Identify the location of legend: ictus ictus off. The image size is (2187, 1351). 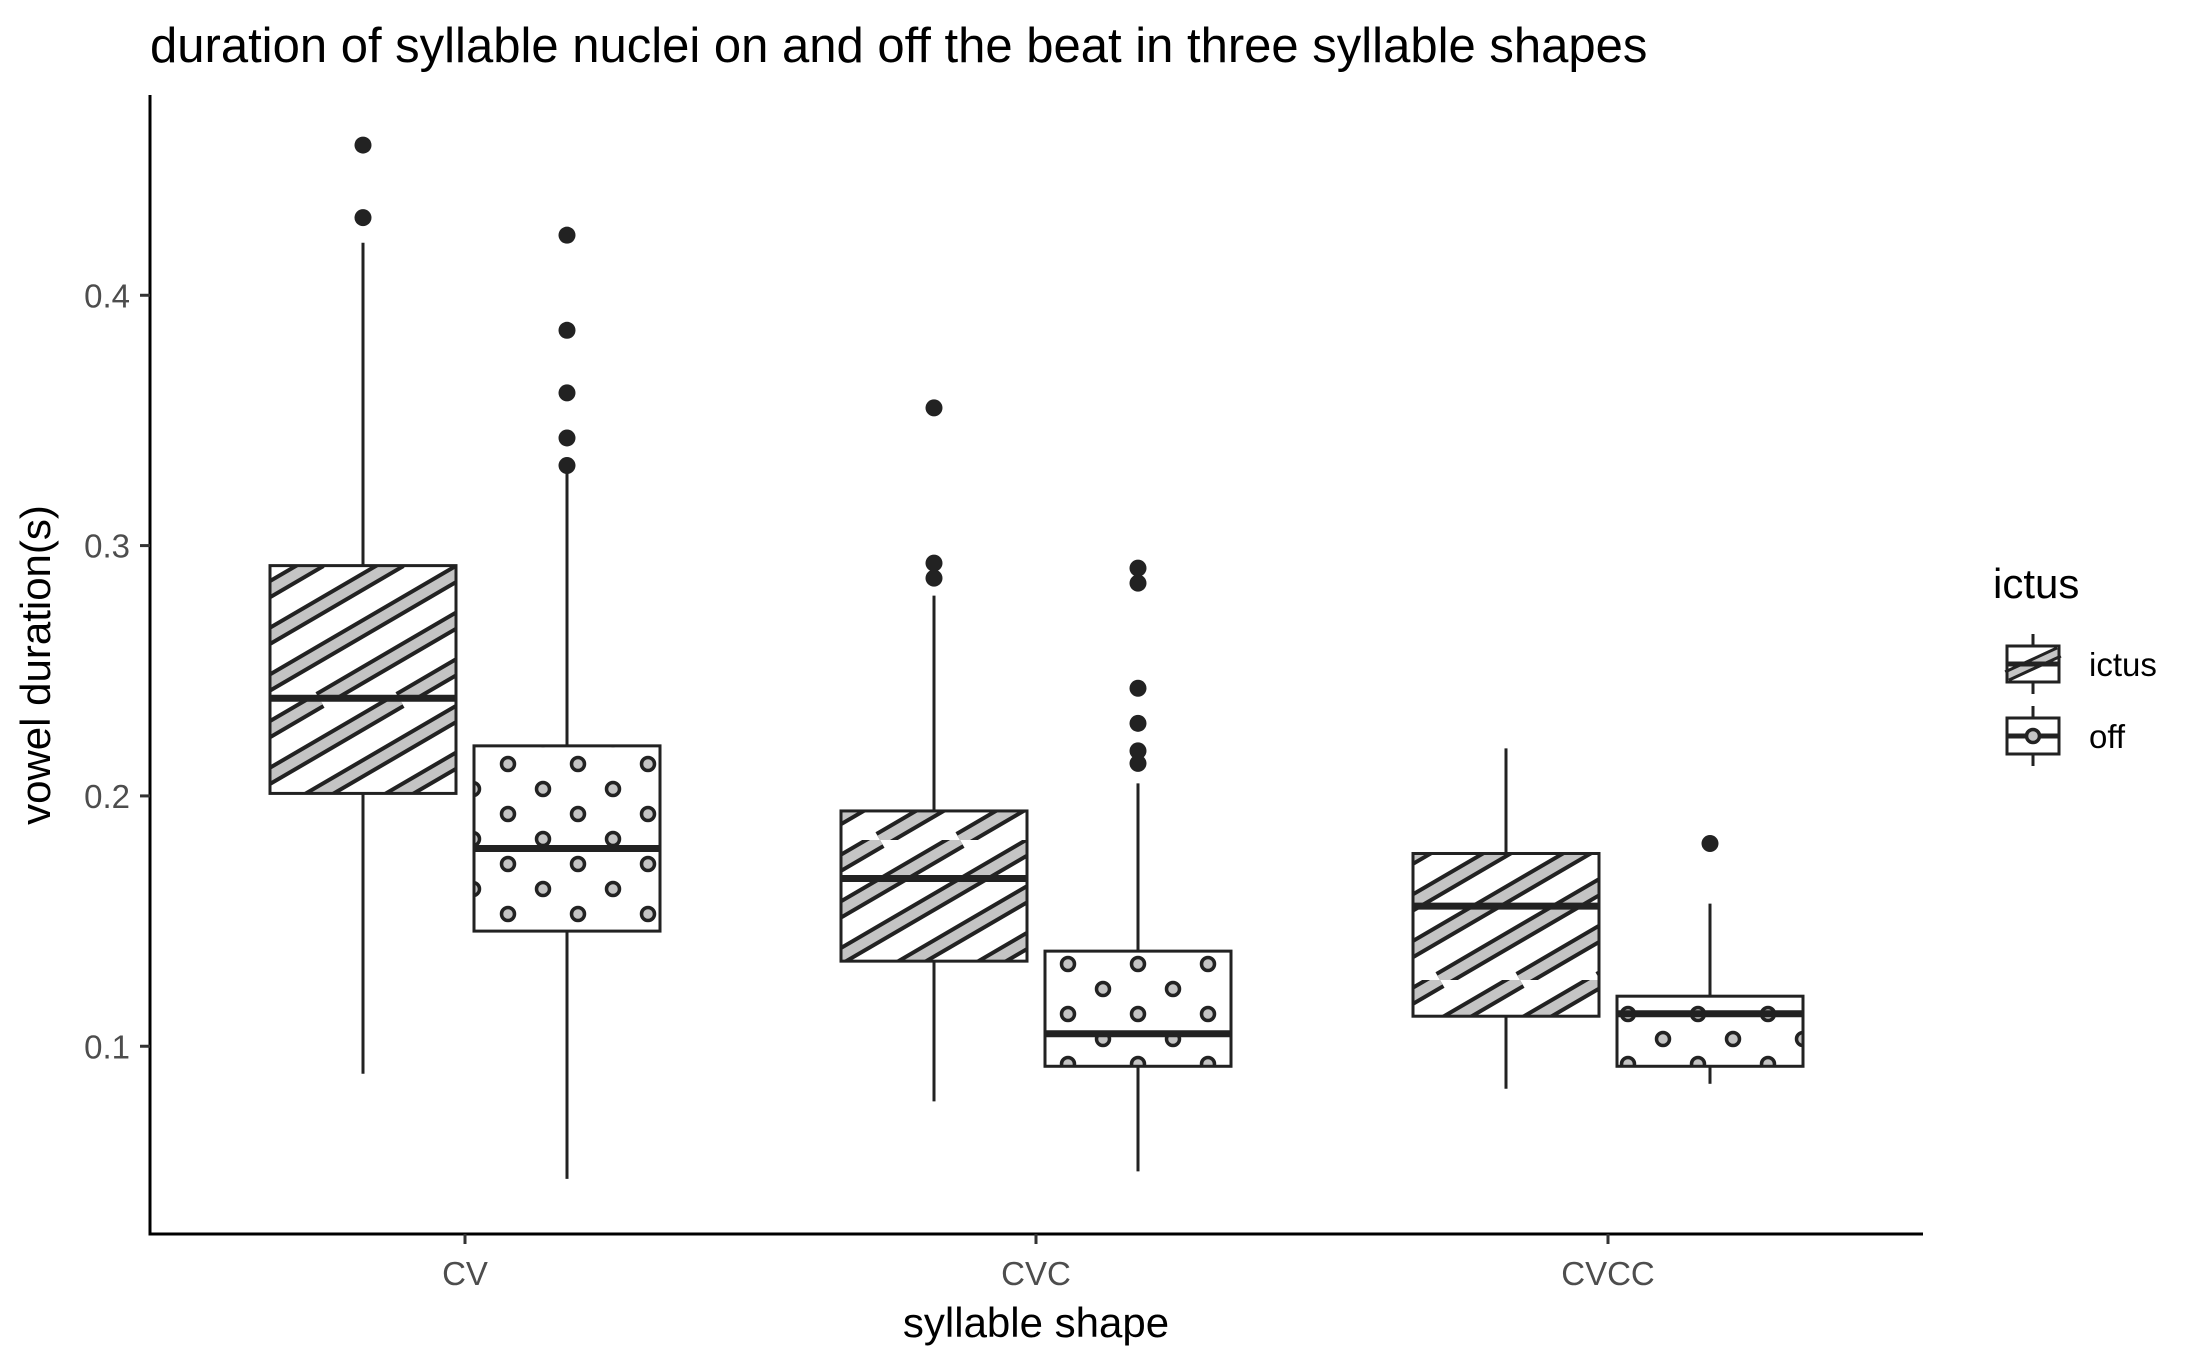
(2075, 663).